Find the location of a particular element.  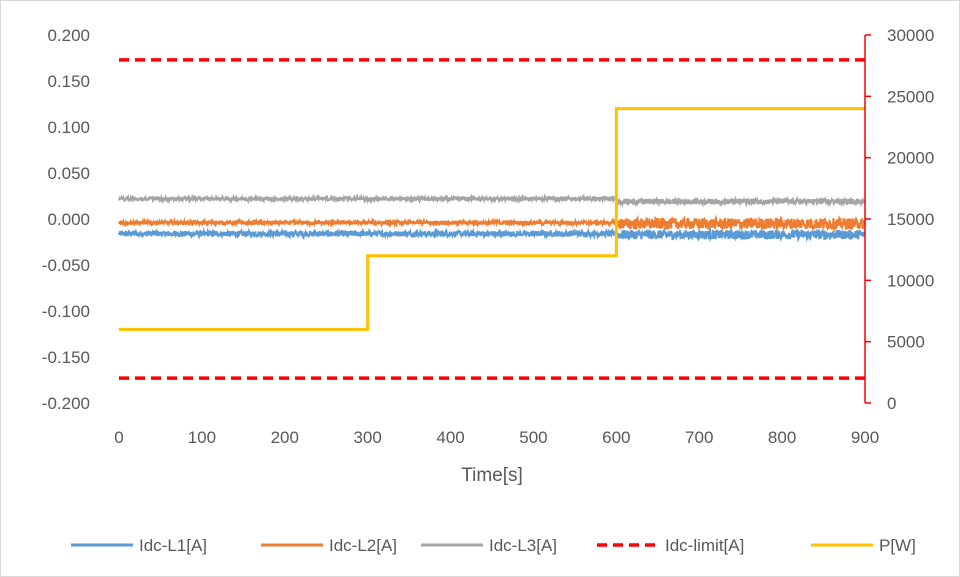

y-left-tick-label: -0.150 is located at coordinates (66, 357).